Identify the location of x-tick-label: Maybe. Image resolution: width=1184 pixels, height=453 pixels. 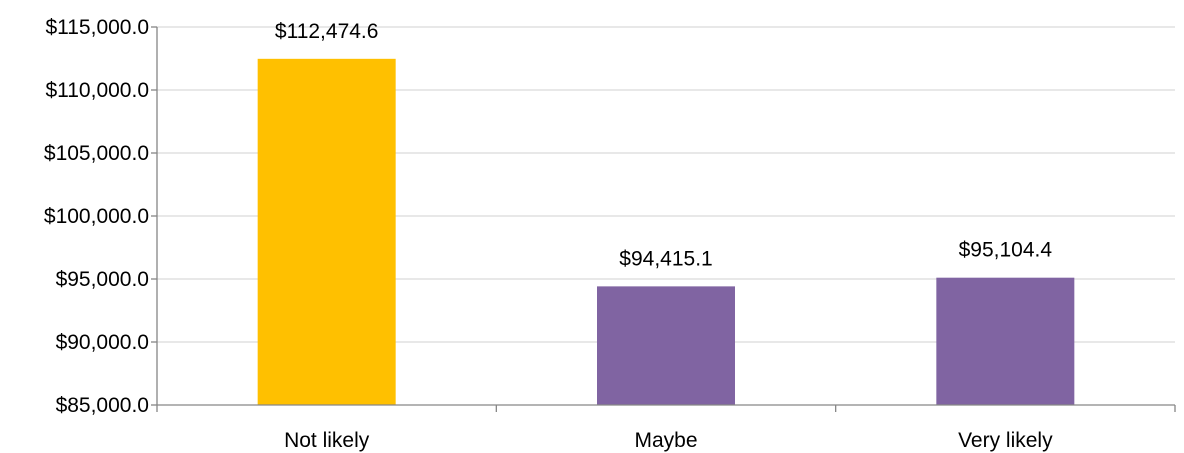
(665, 440).